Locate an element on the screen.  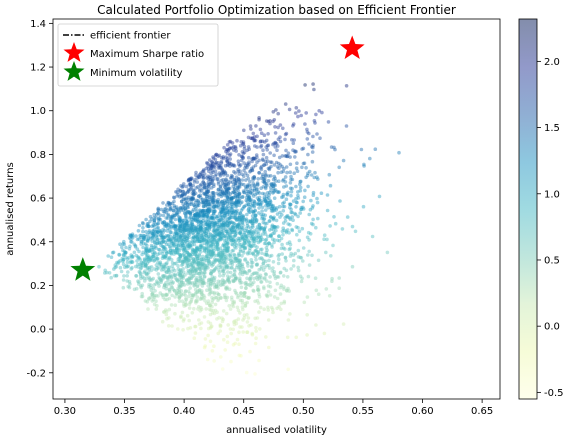
legend-star-min-volatility is located at coordinates (74, 71).